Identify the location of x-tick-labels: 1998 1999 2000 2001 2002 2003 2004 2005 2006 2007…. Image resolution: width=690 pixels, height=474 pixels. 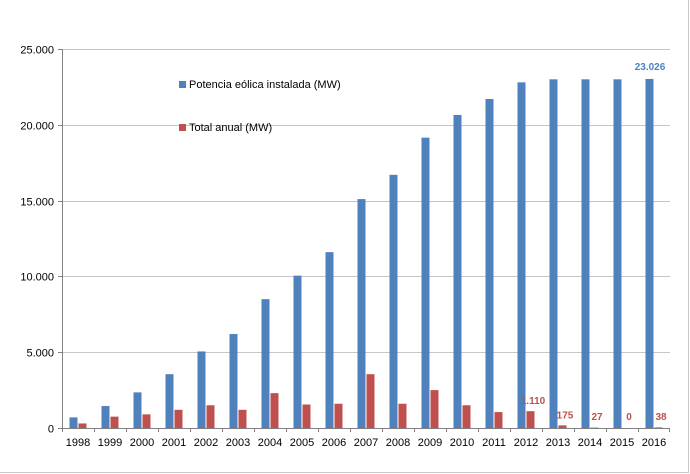
(366, 443).